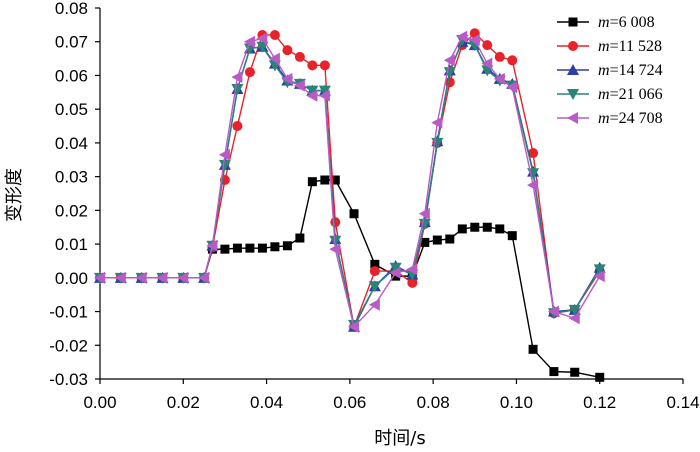 This screenshot has height=452, width=700. I want to click on x-ticks: 0.00 0.02 0.04 0.06 0.08 0.10 0.12 0.14, so click(391, 395).